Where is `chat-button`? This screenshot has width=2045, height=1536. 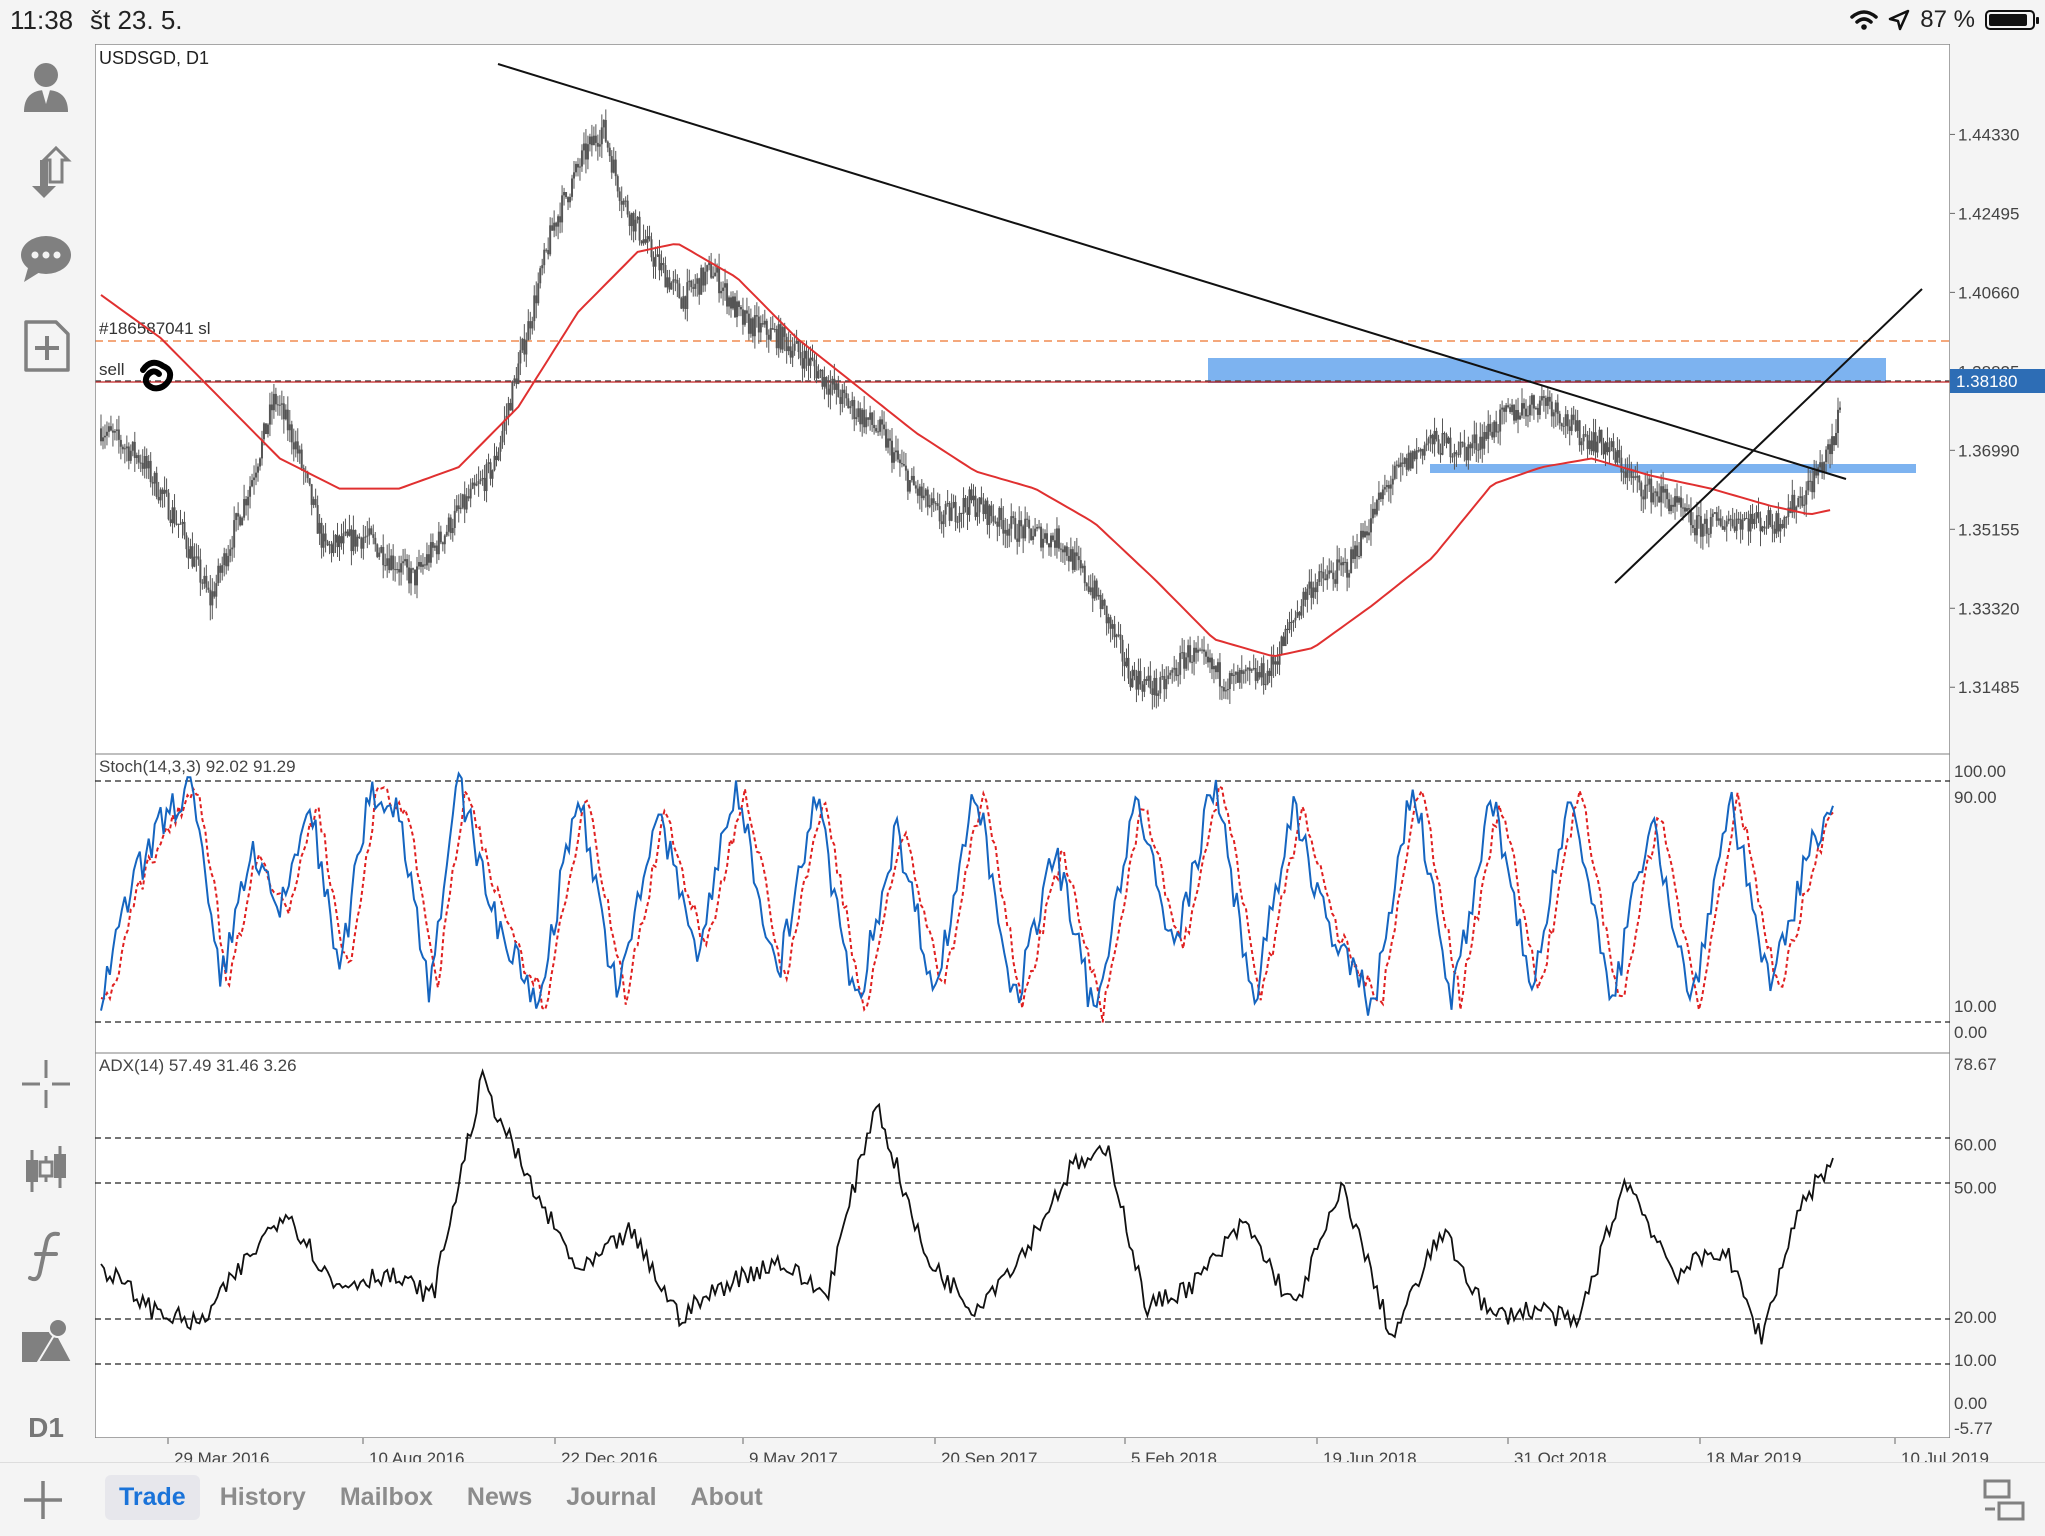 chat-button is located at coordinates (46, 258).